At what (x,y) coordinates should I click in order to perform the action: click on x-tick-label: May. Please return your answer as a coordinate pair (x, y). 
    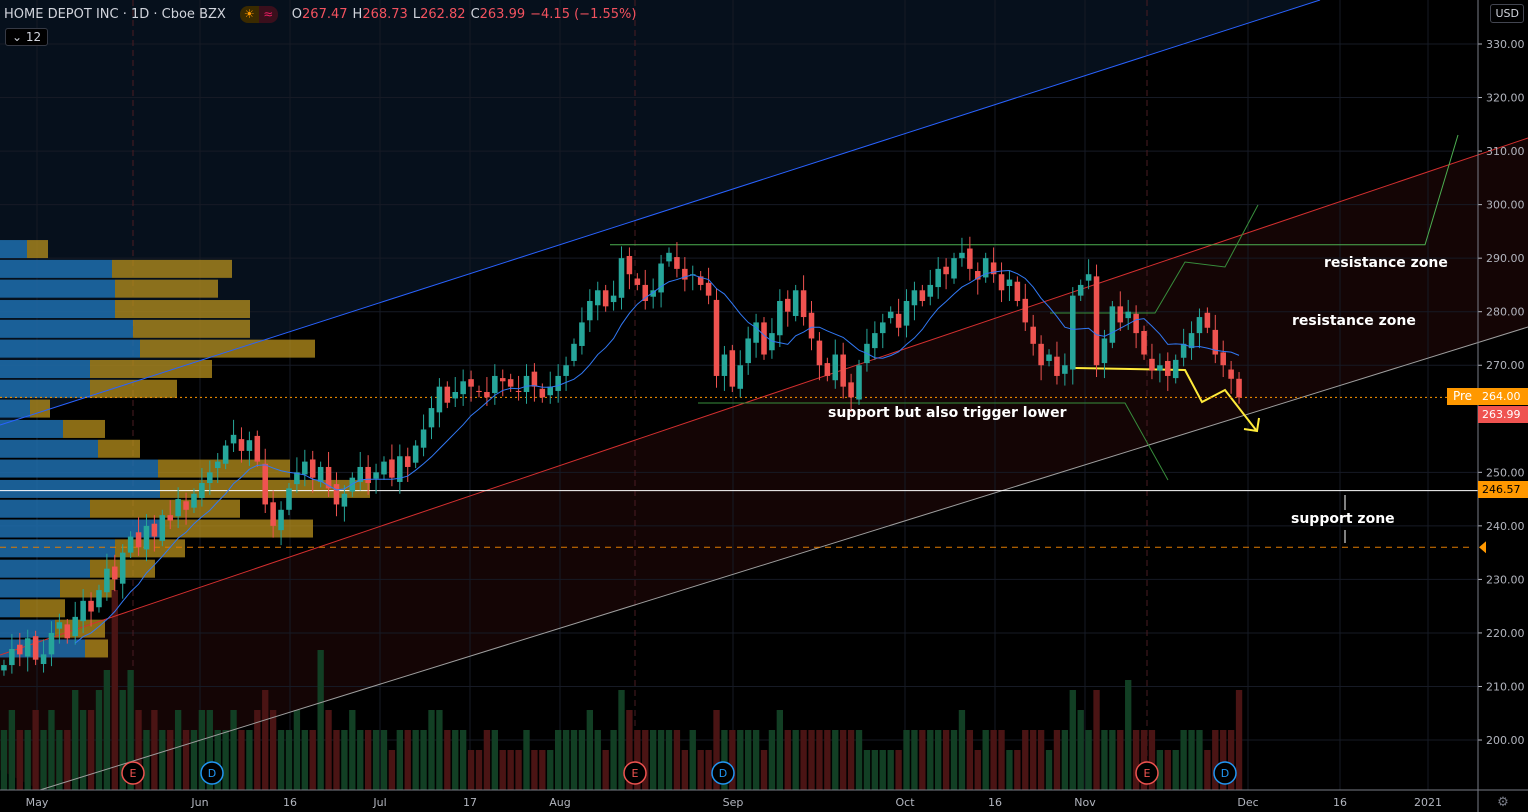
    Looking at the image, I should click on (37, 802).